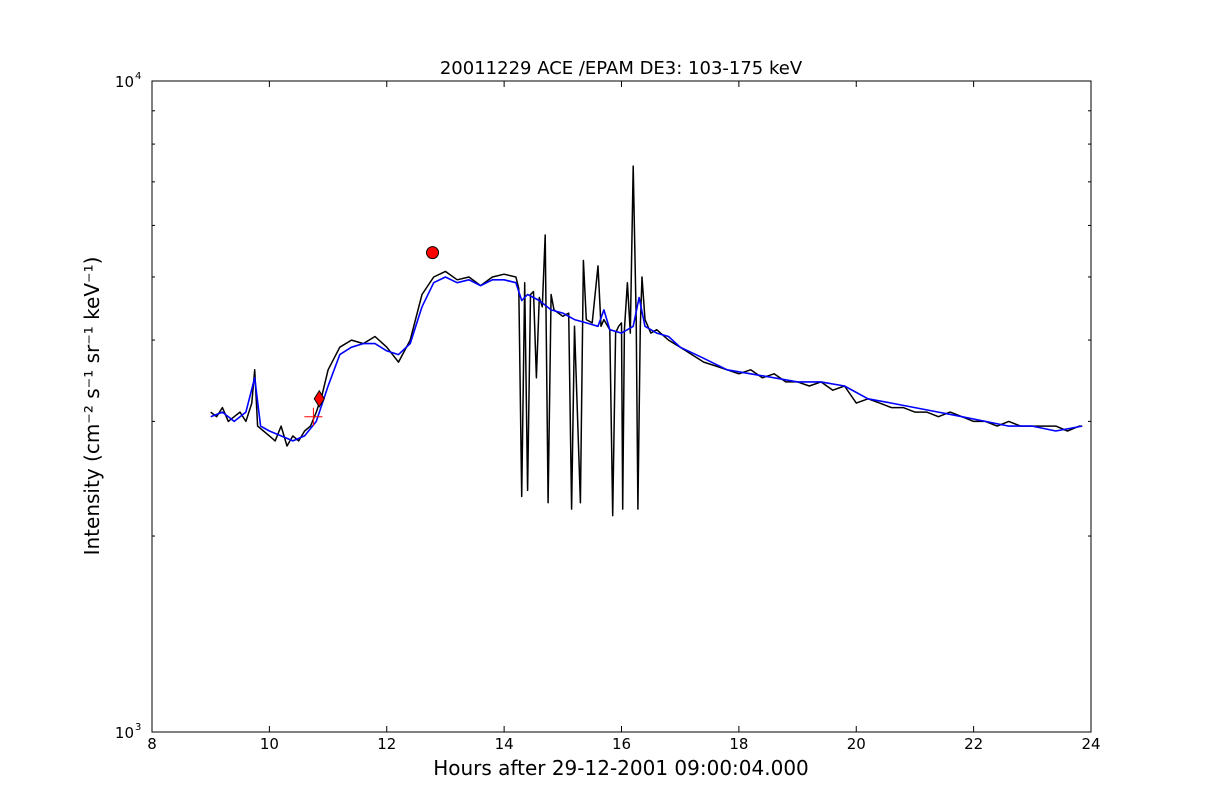 This screenshot has height=812, width=1212. Describe the element at coordinates (621, 744) in the screenshot. I see `x-tick-label: 16` at that location.